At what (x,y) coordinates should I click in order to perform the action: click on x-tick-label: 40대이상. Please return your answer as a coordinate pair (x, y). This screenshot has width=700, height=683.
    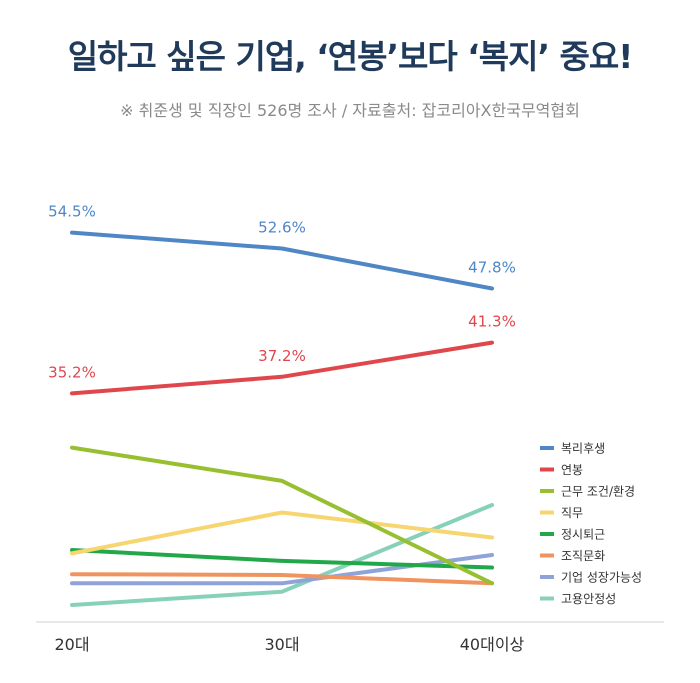
    Looking at the image, I should click on (492, 644).